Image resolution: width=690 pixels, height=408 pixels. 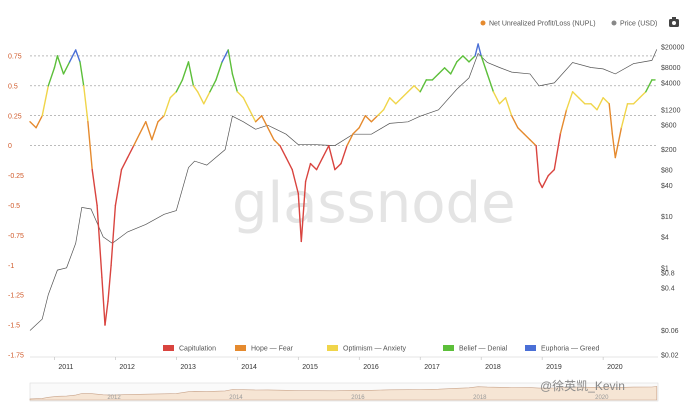 What do you see at coordinates (188, 367) in the screenshot?
I see `x-tick-label: 2013` at bounding box center [188, 367].